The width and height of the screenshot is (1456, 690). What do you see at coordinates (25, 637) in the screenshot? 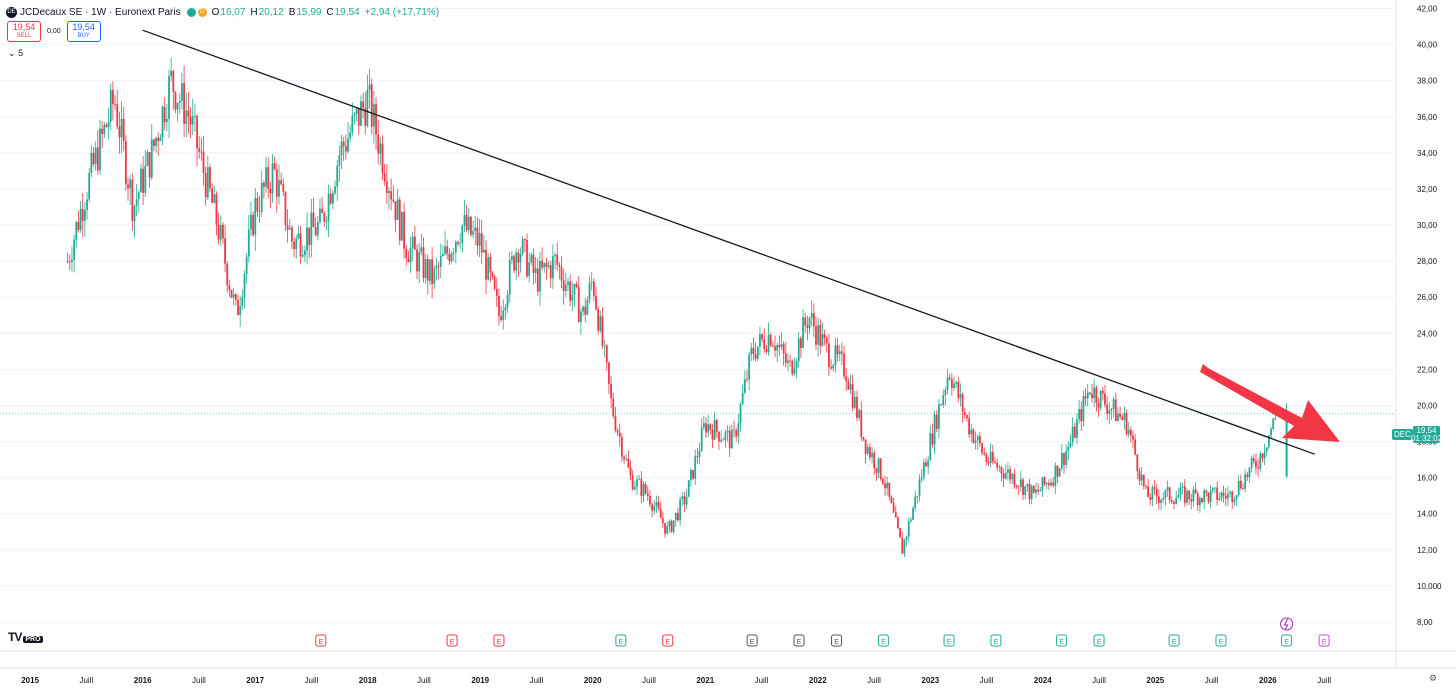
I see `tradingview-logo: TV PRO` at bounding box center [25, 637].